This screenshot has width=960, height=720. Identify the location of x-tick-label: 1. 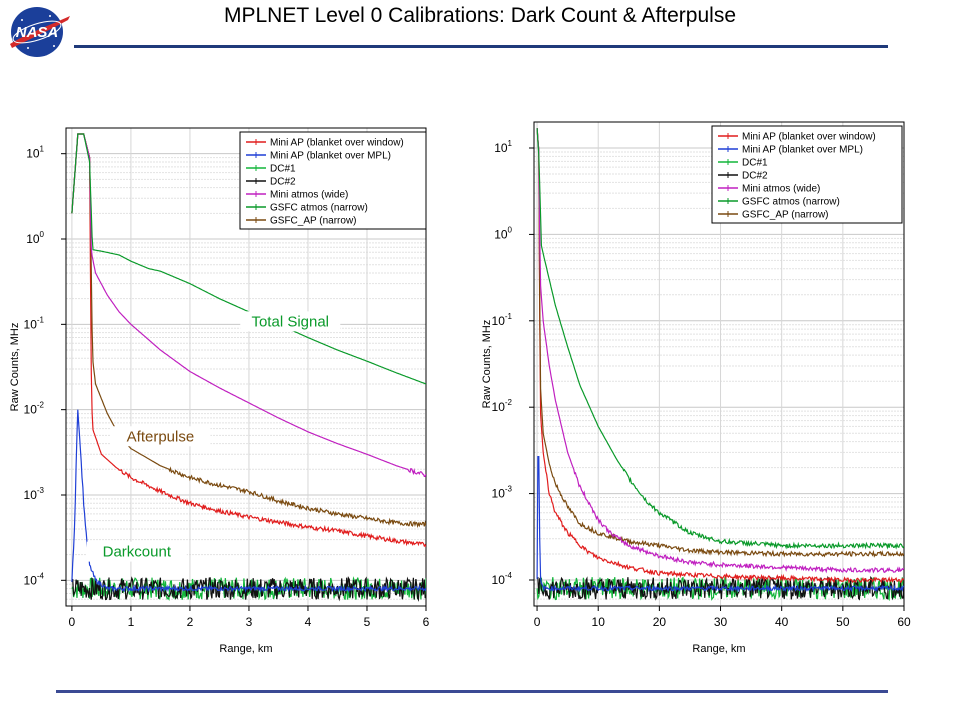
(131, 622).